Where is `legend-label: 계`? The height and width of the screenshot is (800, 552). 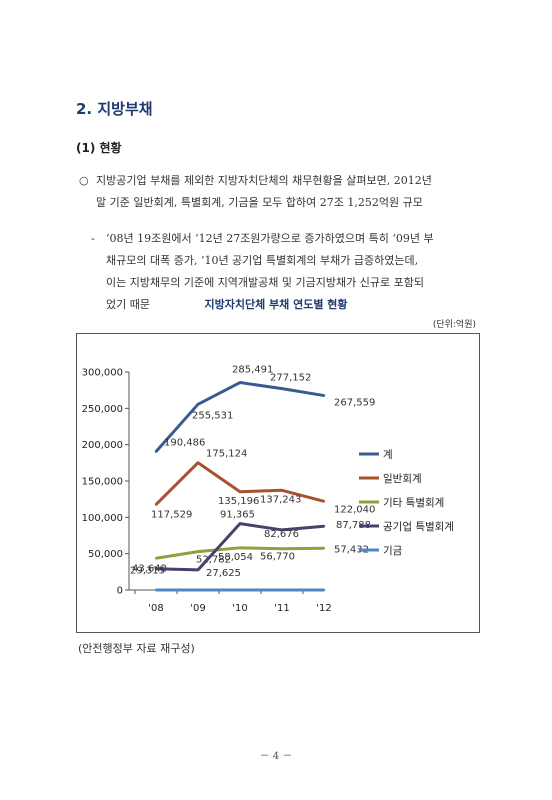
legend-label: 계 is located at coordinates (388, 455).